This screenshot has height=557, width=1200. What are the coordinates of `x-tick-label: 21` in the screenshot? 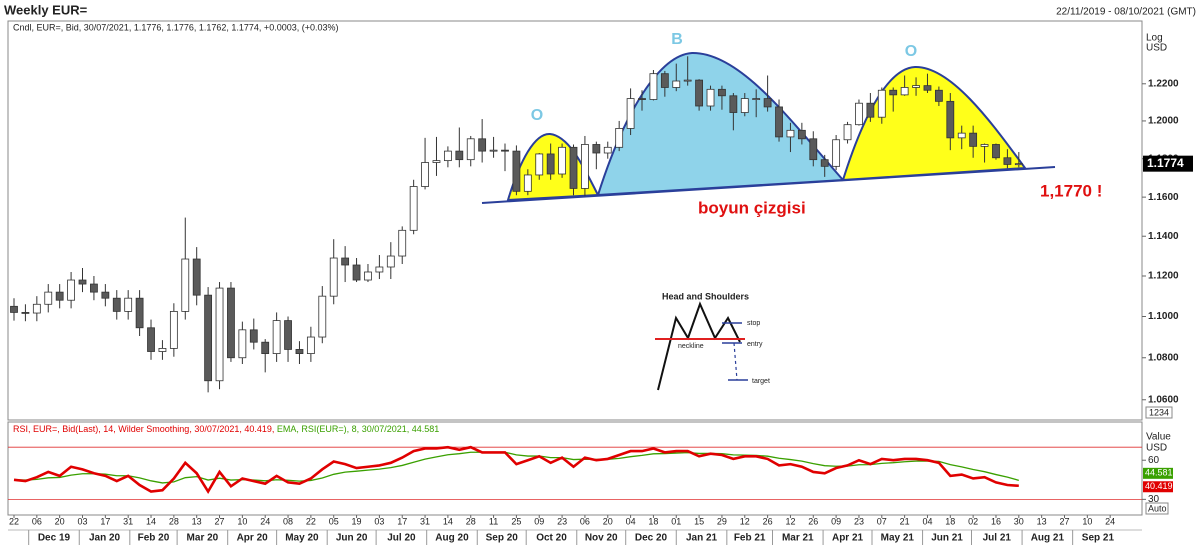 It's located at (905, 521).